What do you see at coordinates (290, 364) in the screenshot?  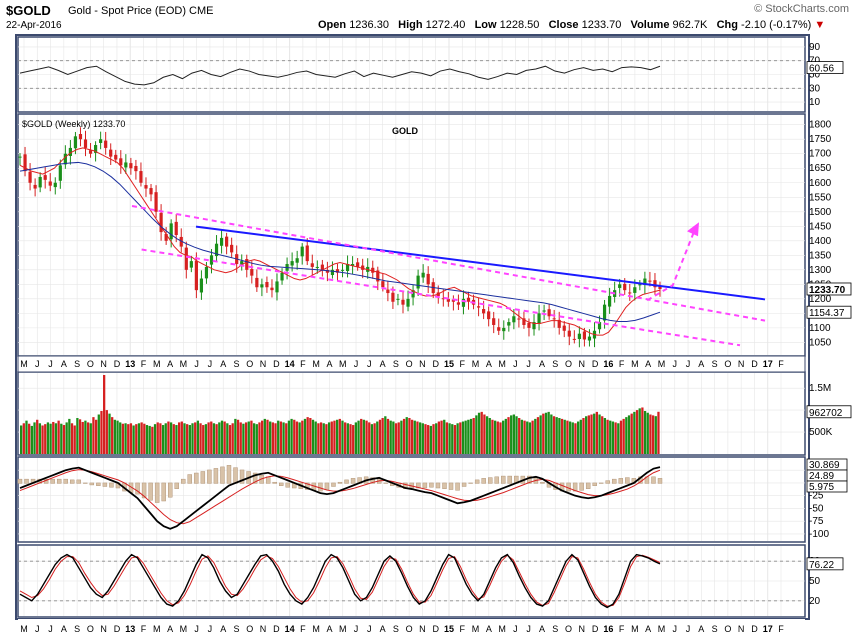 I see `time-label: 14` at bounding box center [290, 364].